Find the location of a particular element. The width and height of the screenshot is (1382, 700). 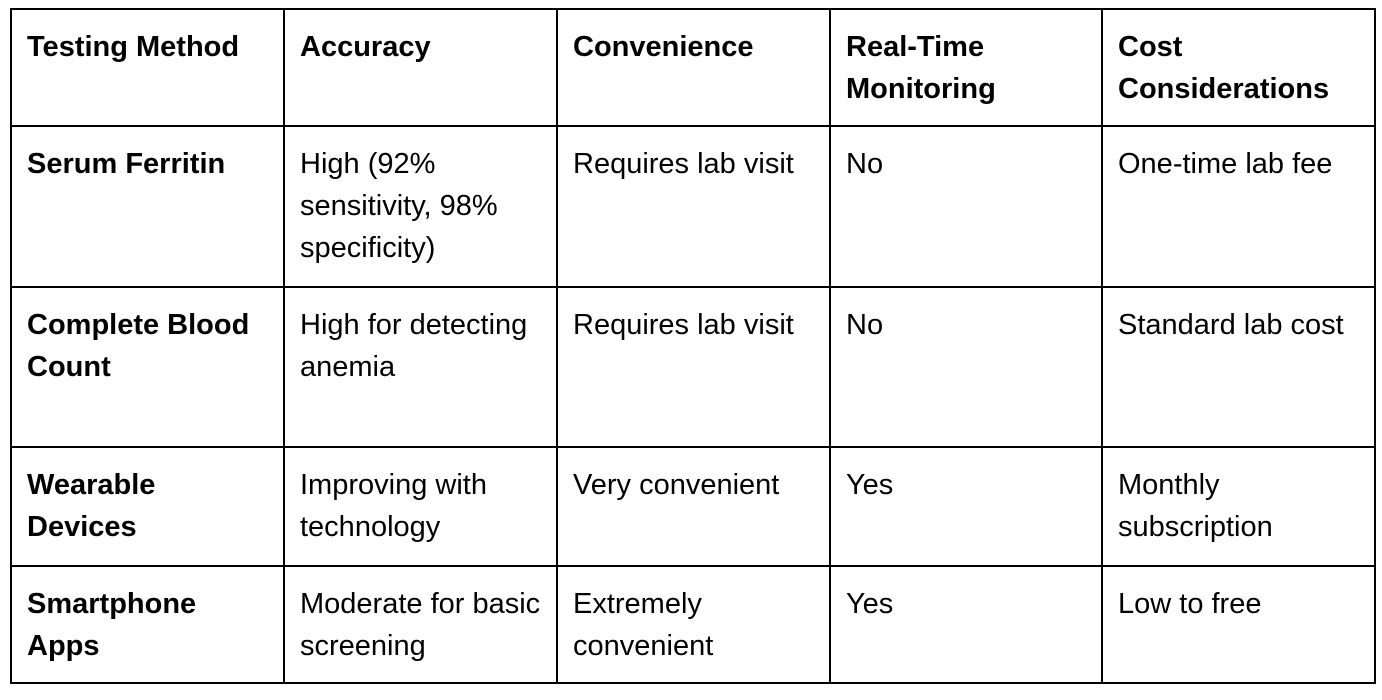

cell-testing-method: Wearable Devices is located at coordinates (147, 506).